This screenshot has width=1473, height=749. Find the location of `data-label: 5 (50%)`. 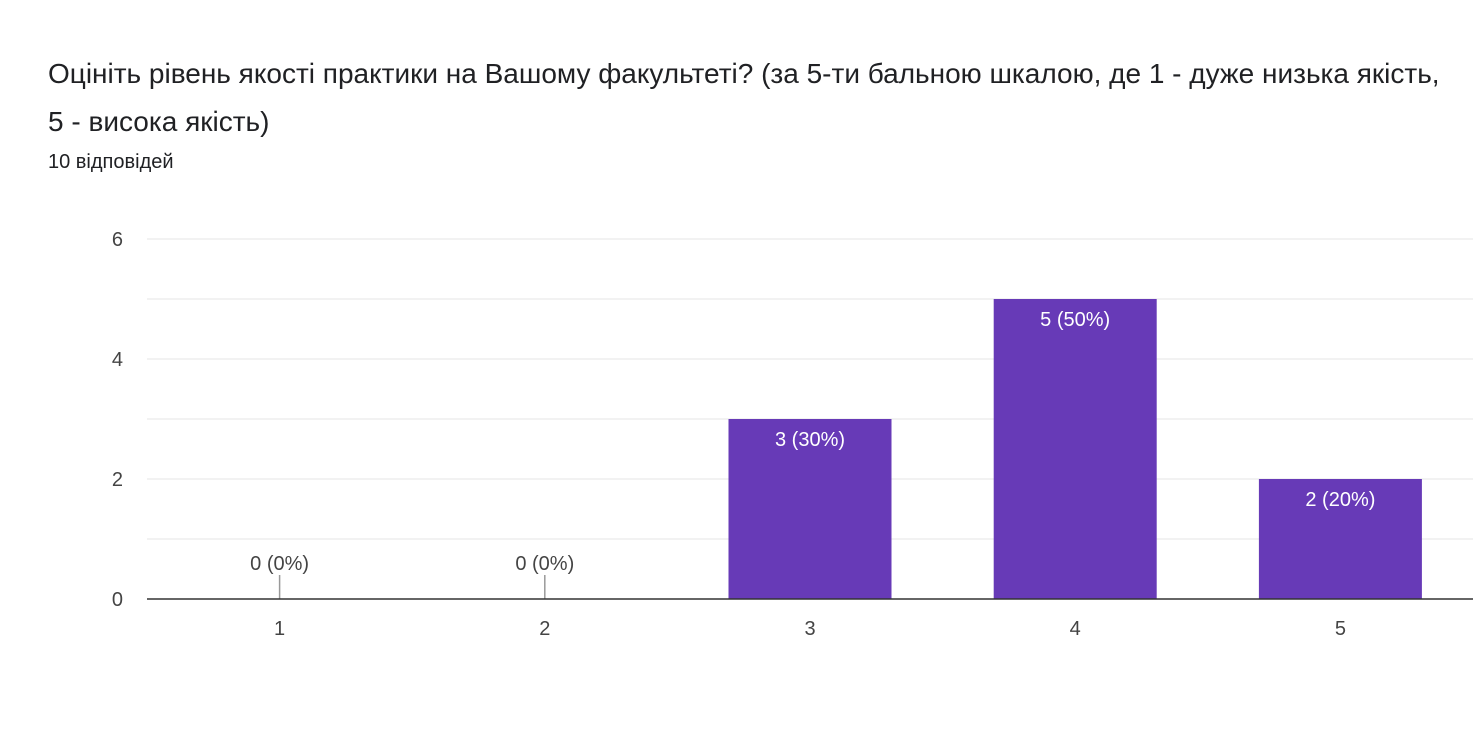

data-label: 5 (50%) is located at coordinates (1075, 320).